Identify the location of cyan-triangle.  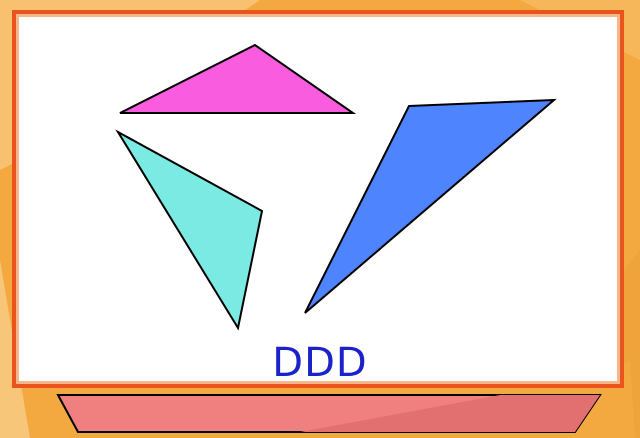
(189, 230).